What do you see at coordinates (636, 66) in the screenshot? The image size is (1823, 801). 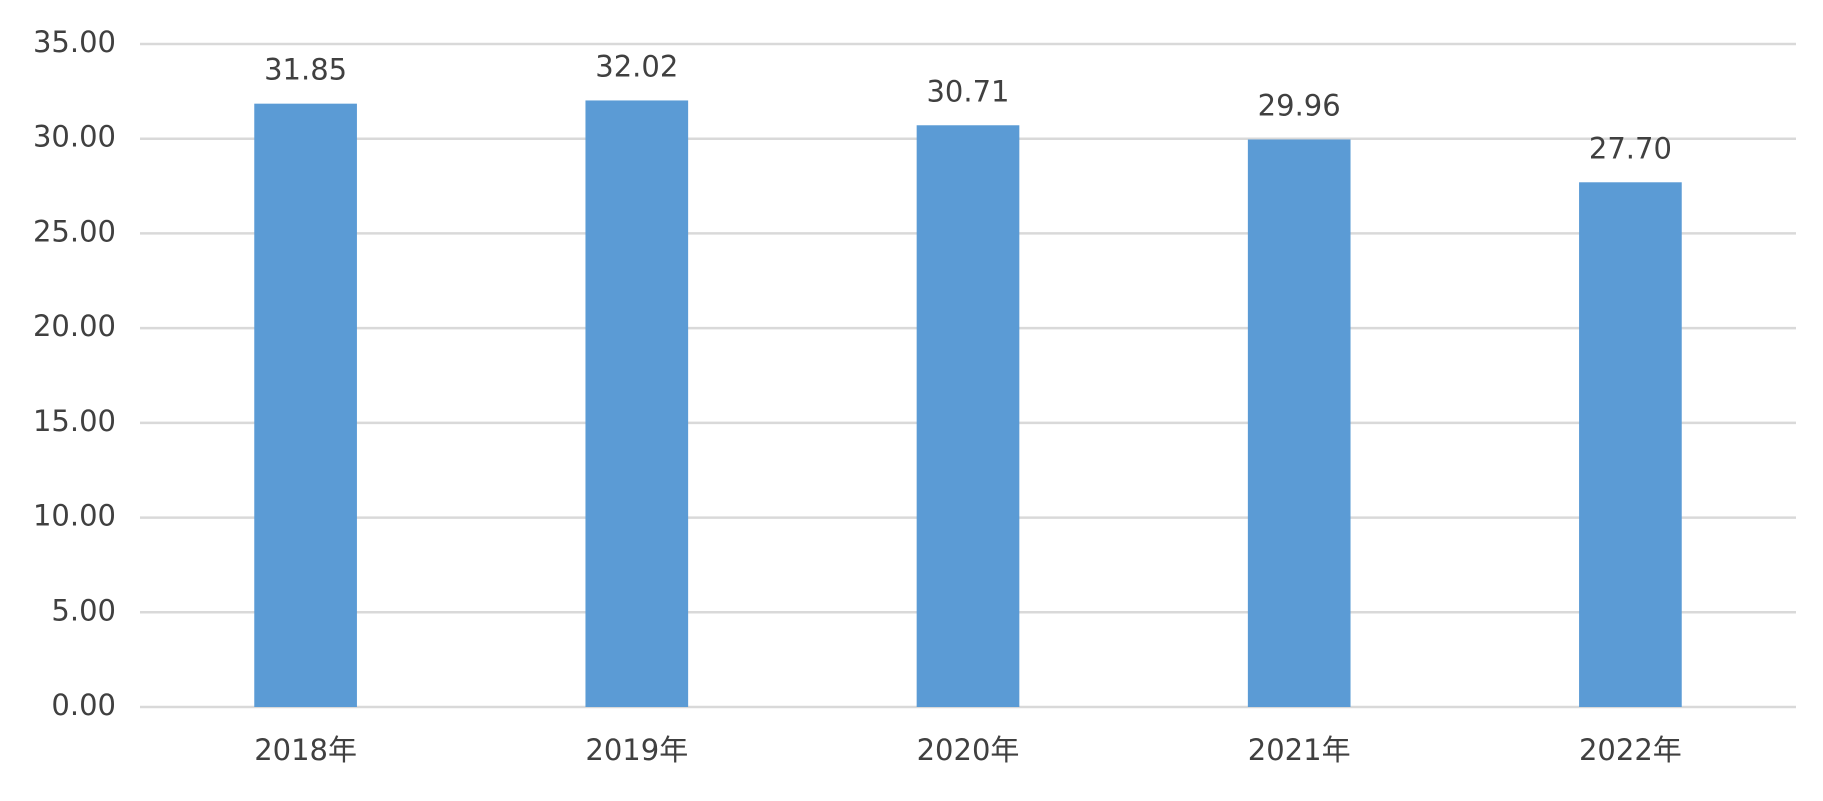 I see `data-label: 32.02` at bounding box center [636, 66].